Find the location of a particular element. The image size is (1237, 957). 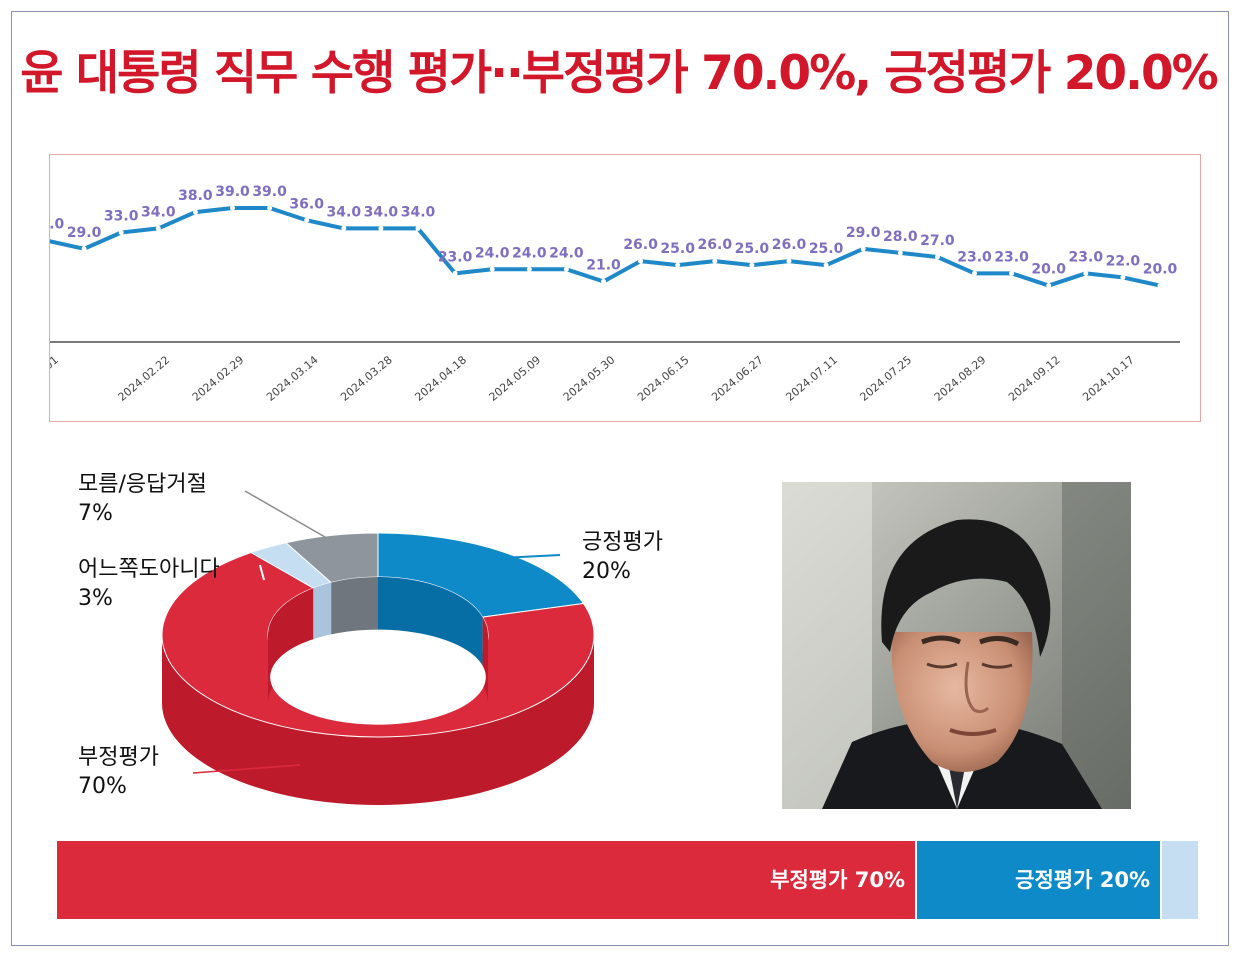

trend-value-label: 33.0 is located at coordinates (121, 217).